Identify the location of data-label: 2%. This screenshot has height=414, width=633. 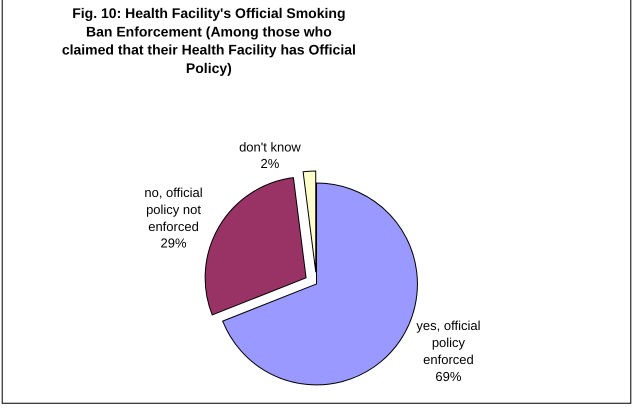
(270, 164).